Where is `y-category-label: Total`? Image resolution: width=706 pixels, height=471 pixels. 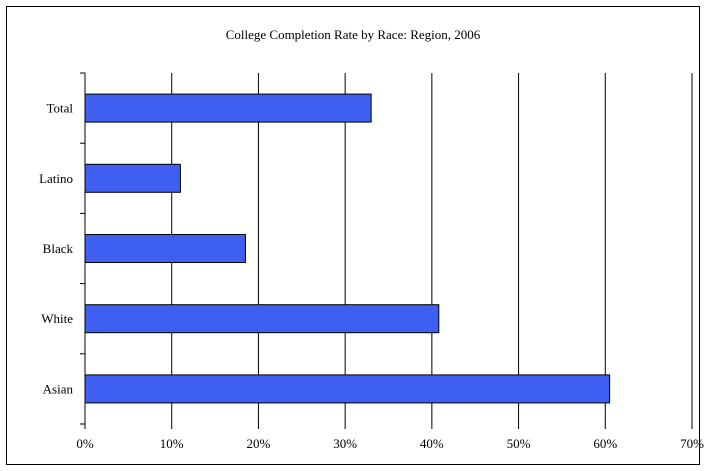 y-category-label: Total is located at coordinates (59, 108).